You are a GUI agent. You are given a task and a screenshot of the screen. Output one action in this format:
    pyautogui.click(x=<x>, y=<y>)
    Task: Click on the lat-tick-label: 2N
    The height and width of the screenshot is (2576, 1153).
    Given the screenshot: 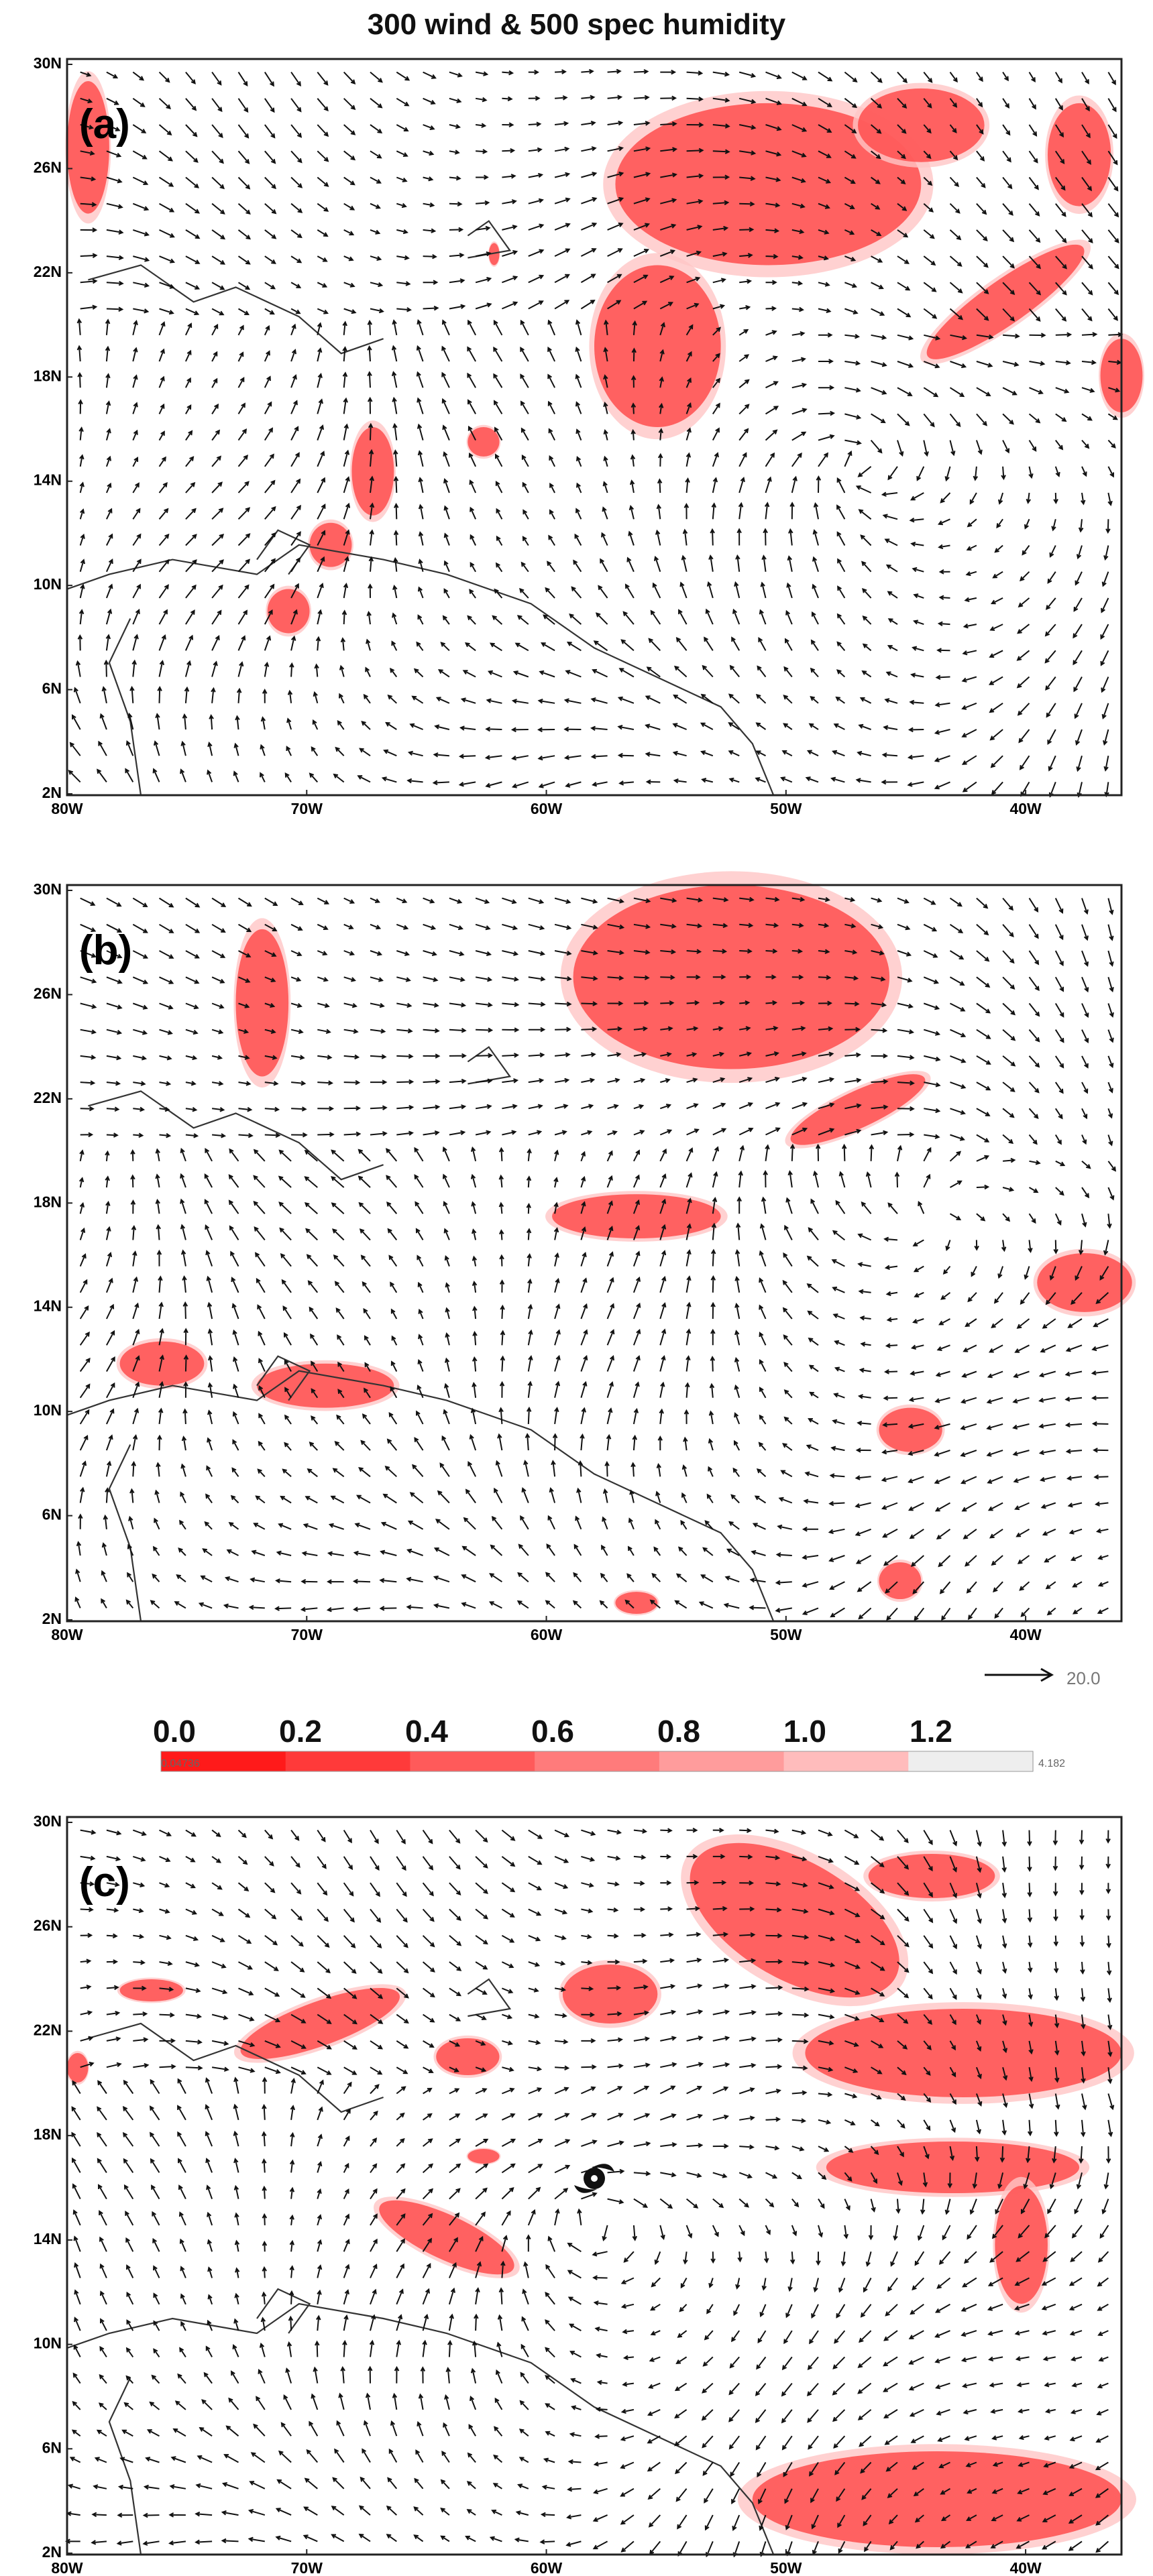 What is the action you would take?
    pyautogui.click(x=52, y=792)
    